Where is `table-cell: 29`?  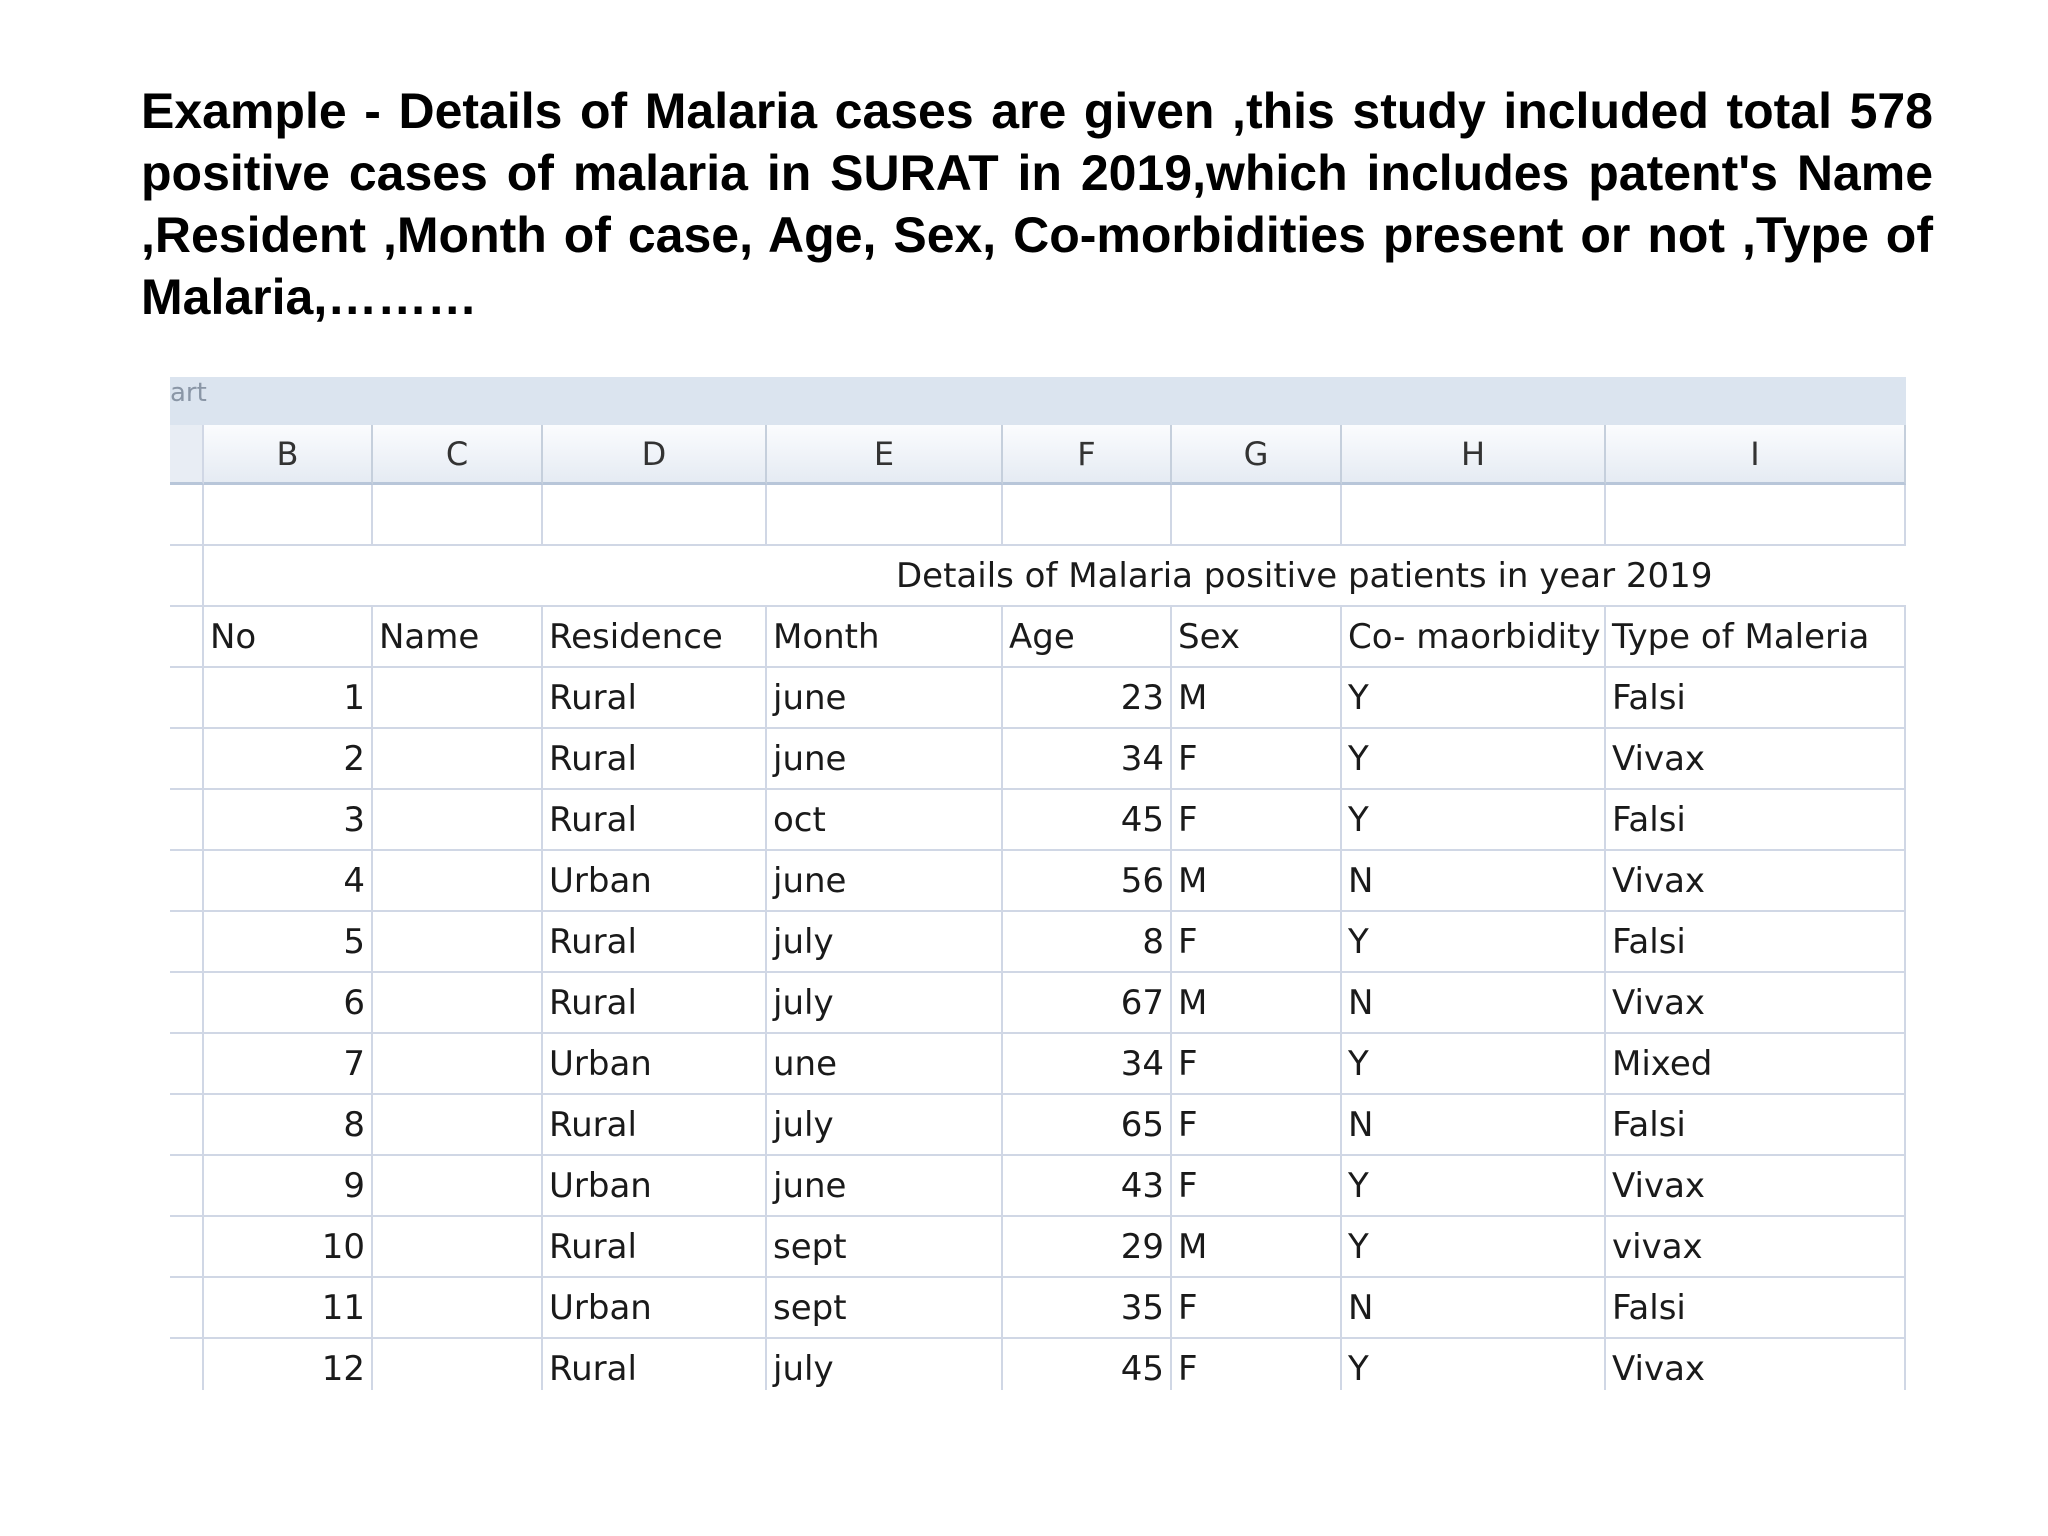 table-cell: 29 is located at coordinates (1087, 1247).